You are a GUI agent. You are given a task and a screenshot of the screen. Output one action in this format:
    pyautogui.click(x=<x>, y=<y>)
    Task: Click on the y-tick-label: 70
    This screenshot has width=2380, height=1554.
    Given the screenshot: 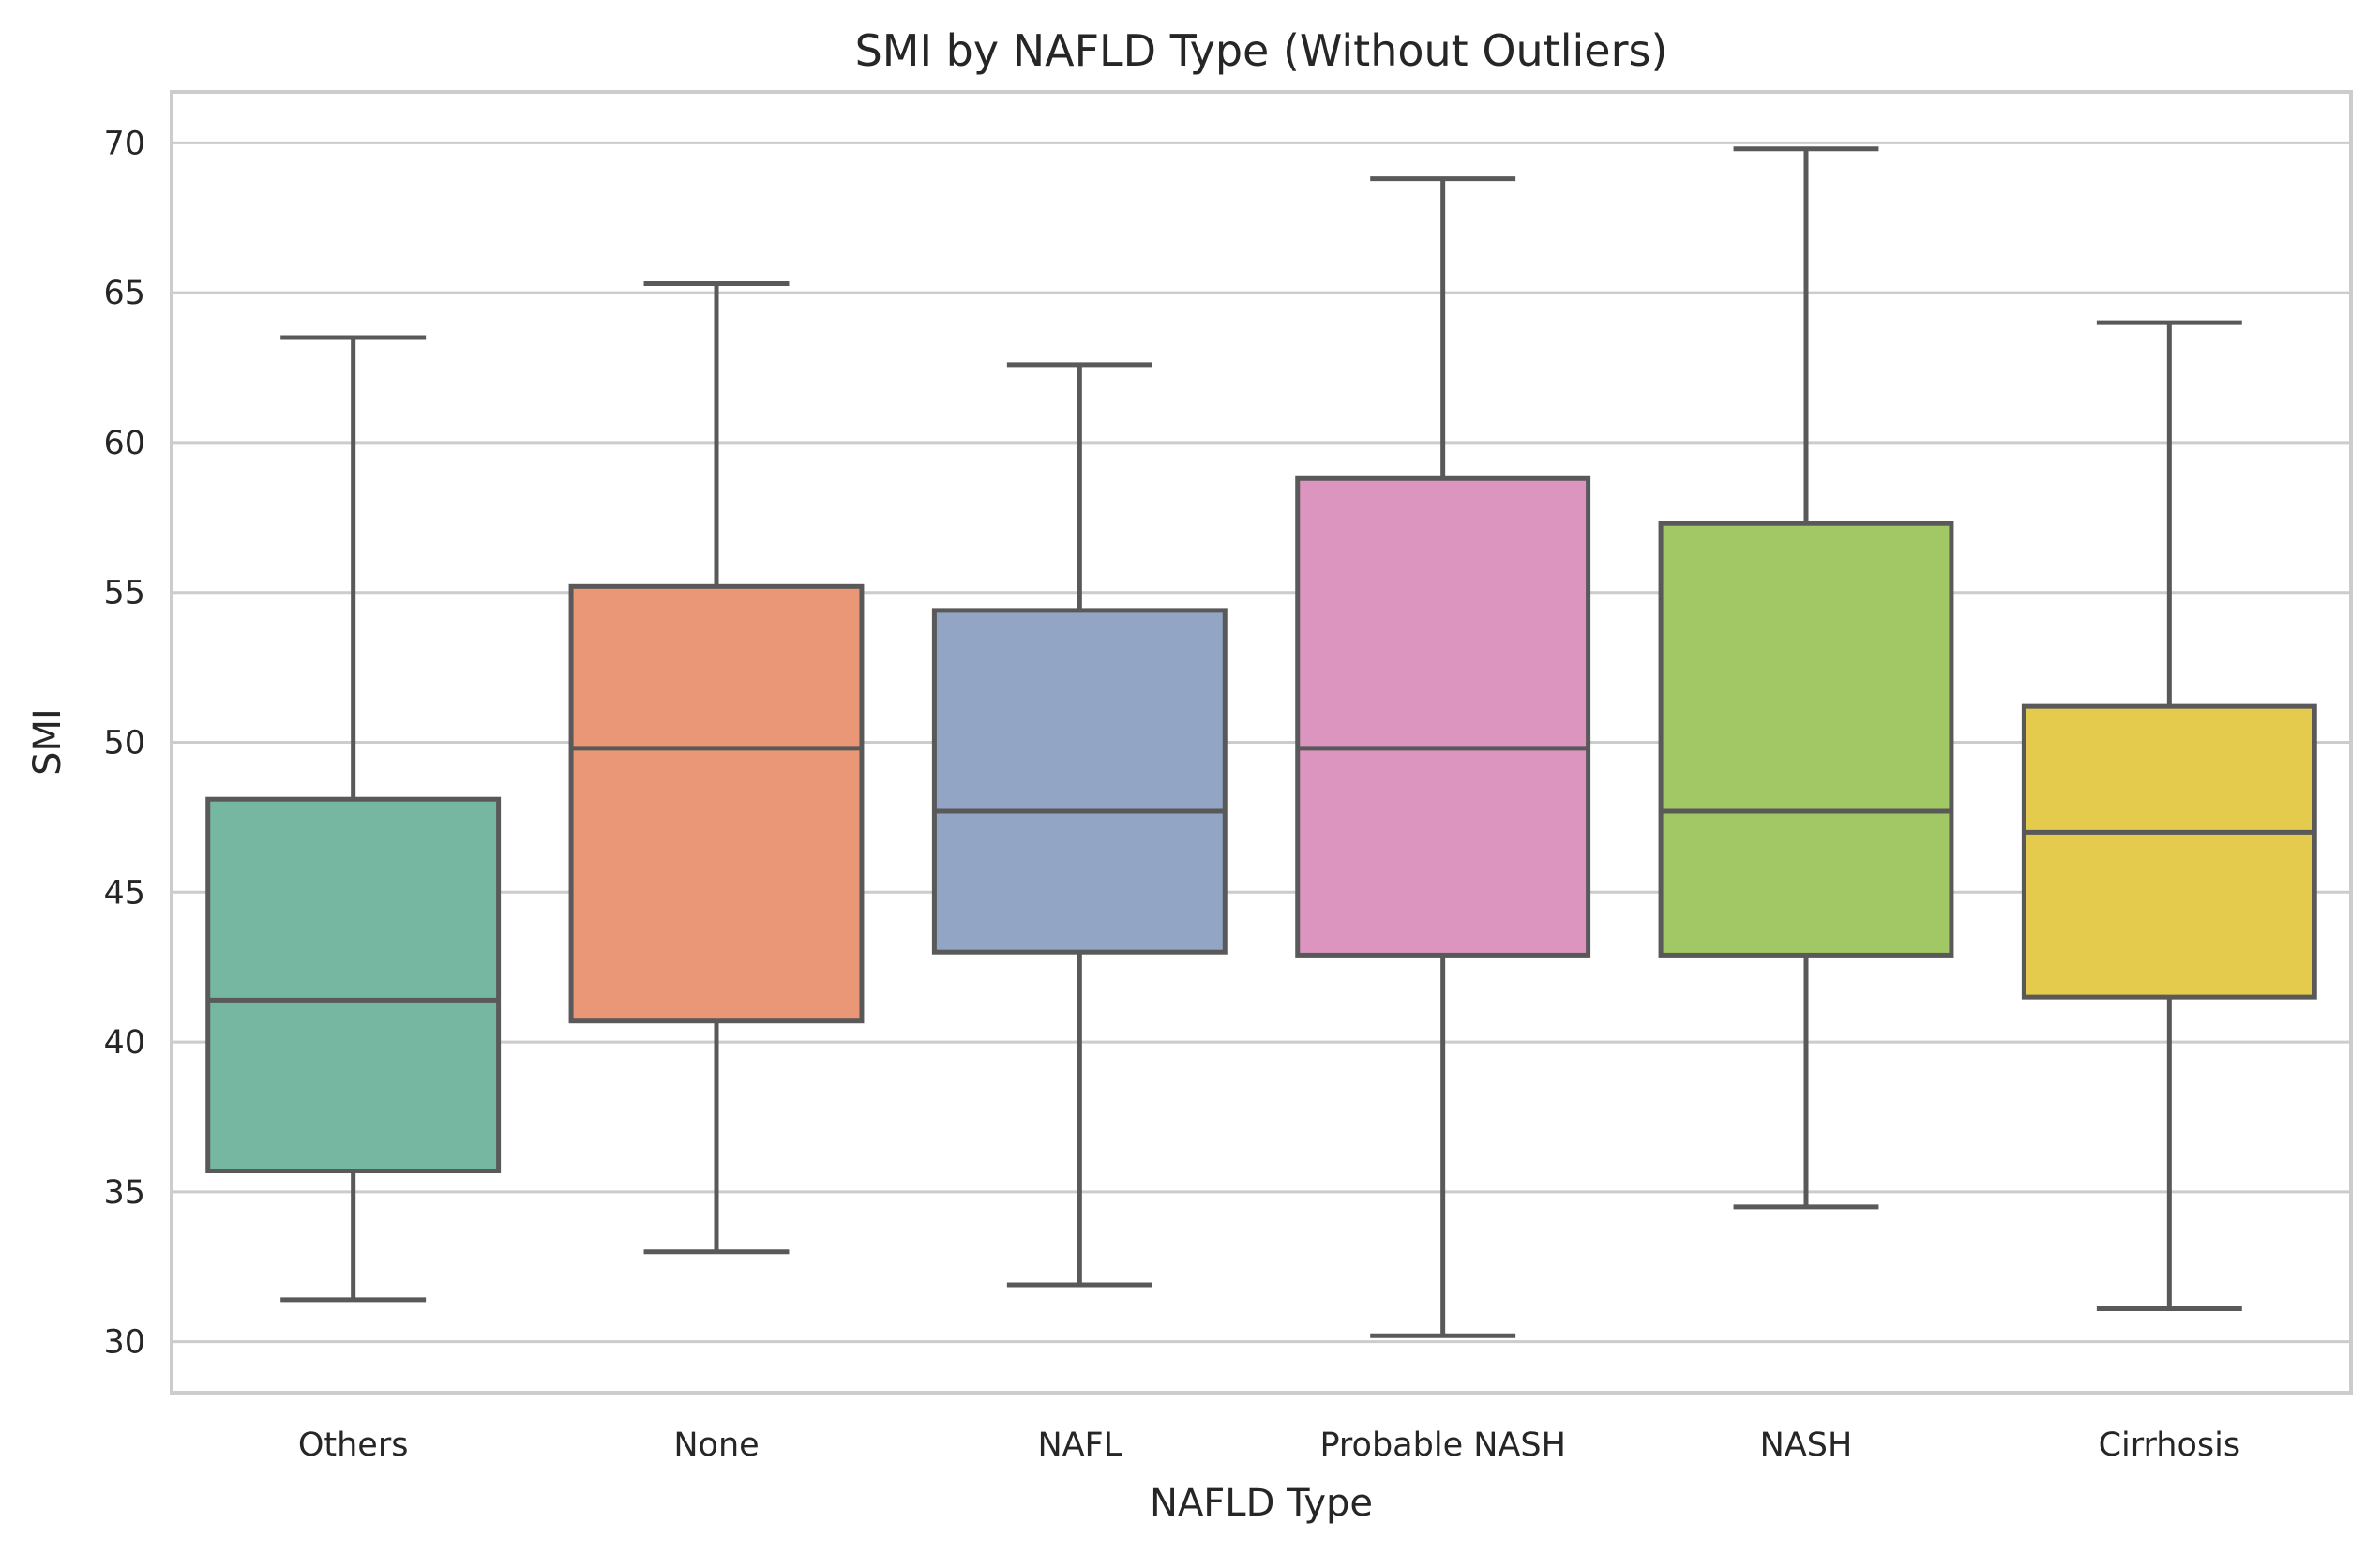 What is the action you would take?
    pyautogui.click(x=124, y=143)
    